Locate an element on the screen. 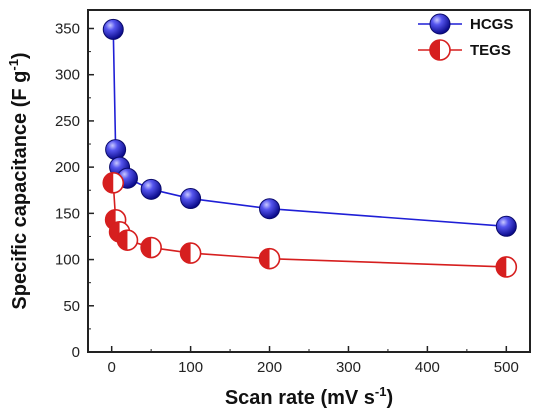  y-tick-label: 0 is located at coordinates (76, 352).